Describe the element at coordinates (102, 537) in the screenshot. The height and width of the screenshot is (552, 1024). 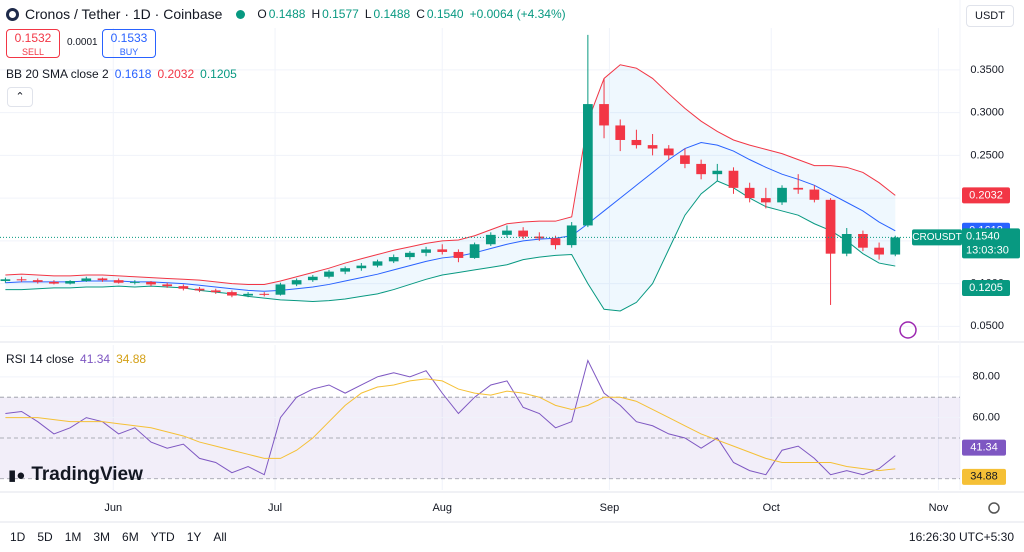
I see `range-button: 3M` at that location.